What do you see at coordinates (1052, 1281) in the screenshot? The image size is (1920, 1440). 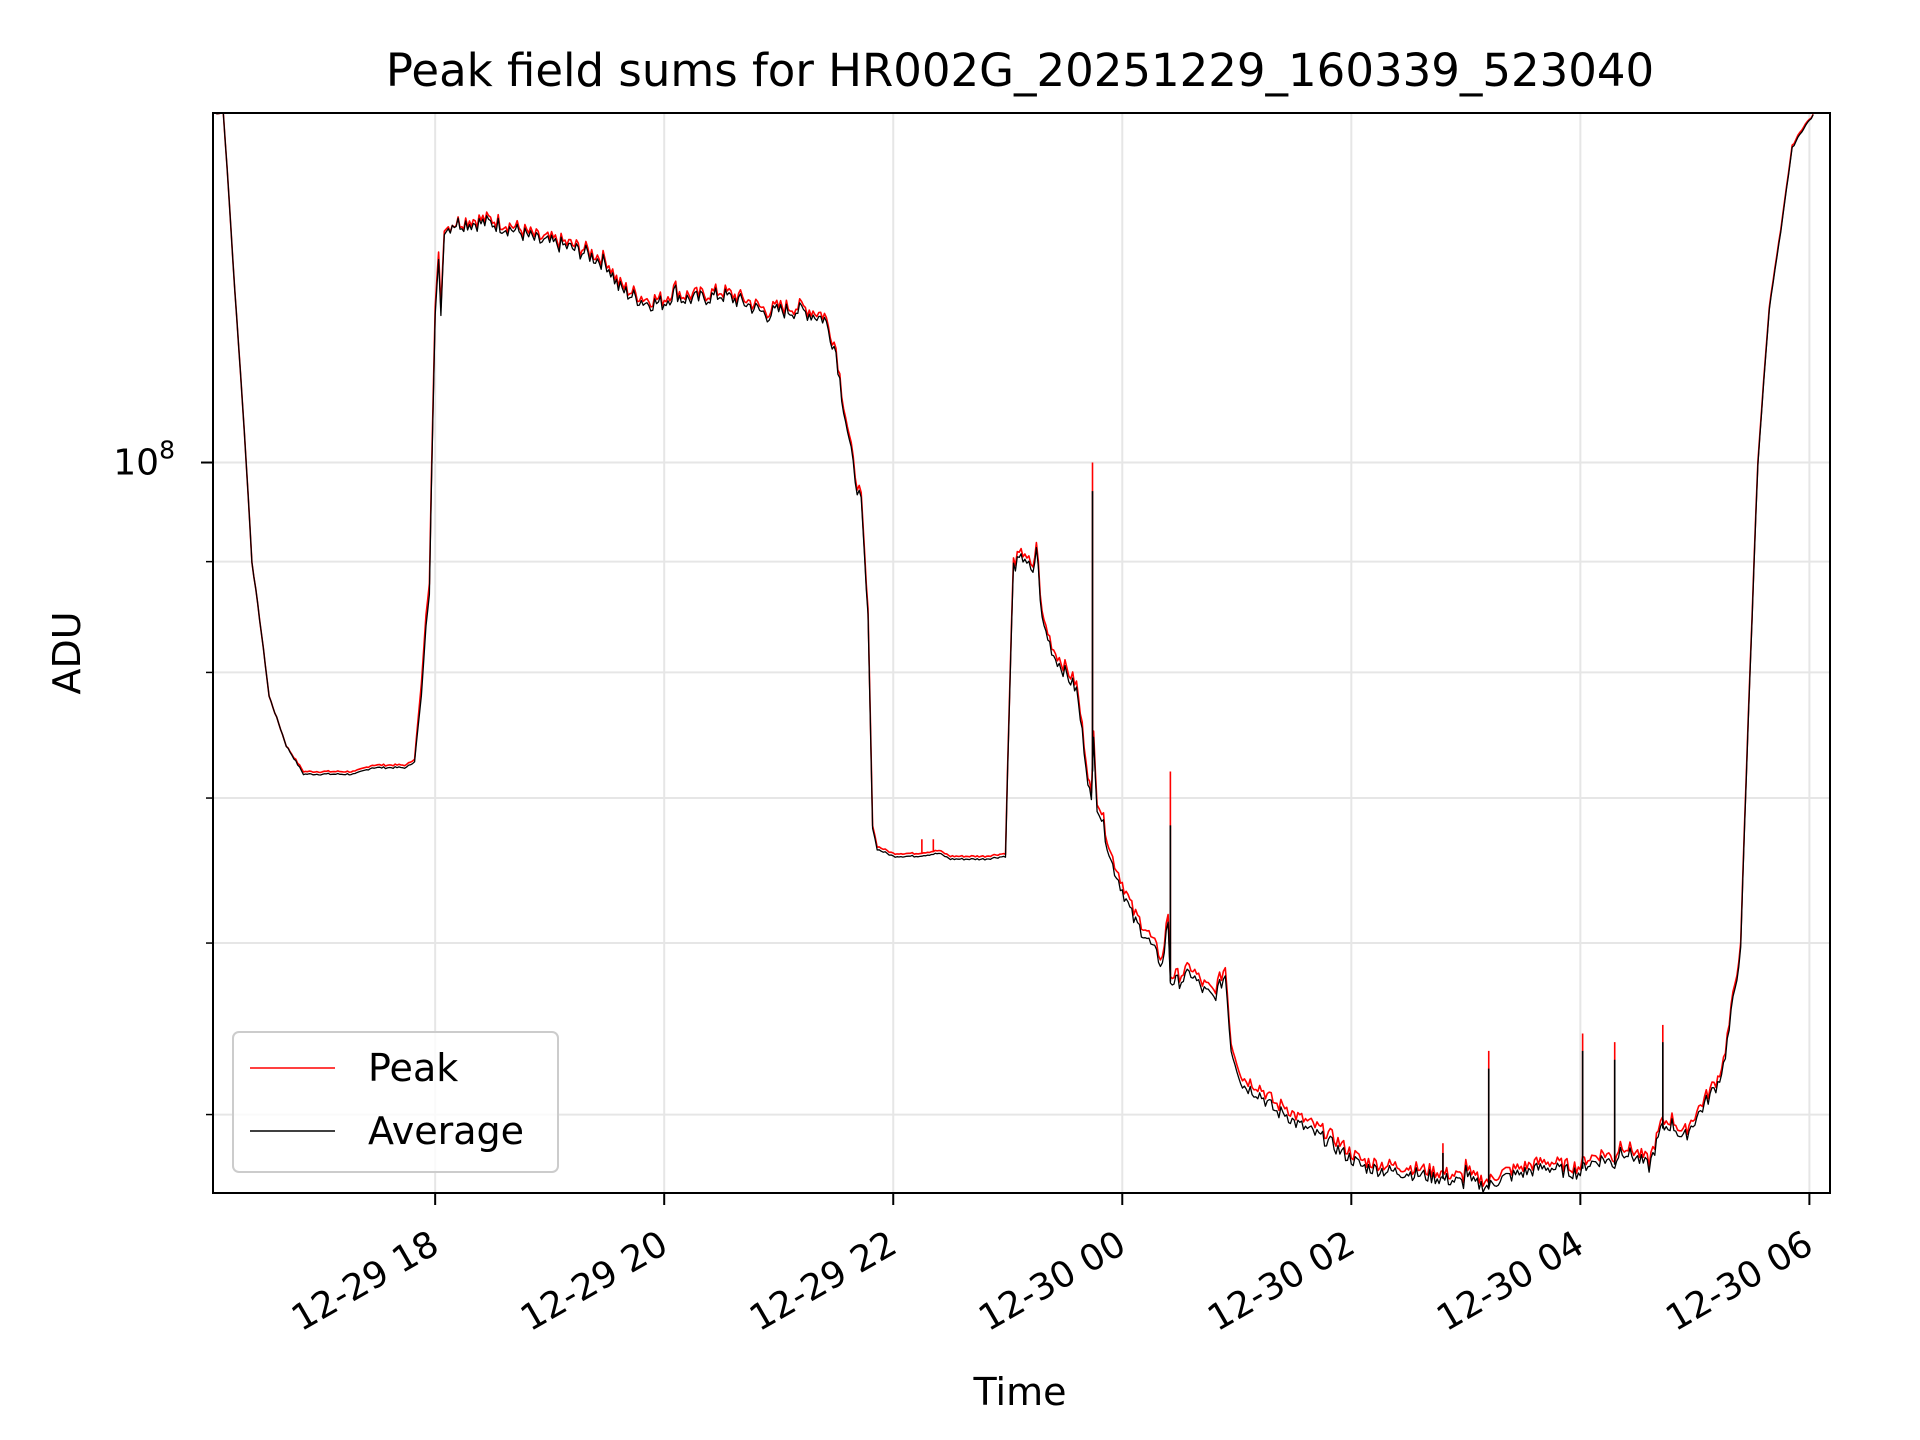 I see `x-tick-label: 12-30 00` at bounding box center [1052, 1281].